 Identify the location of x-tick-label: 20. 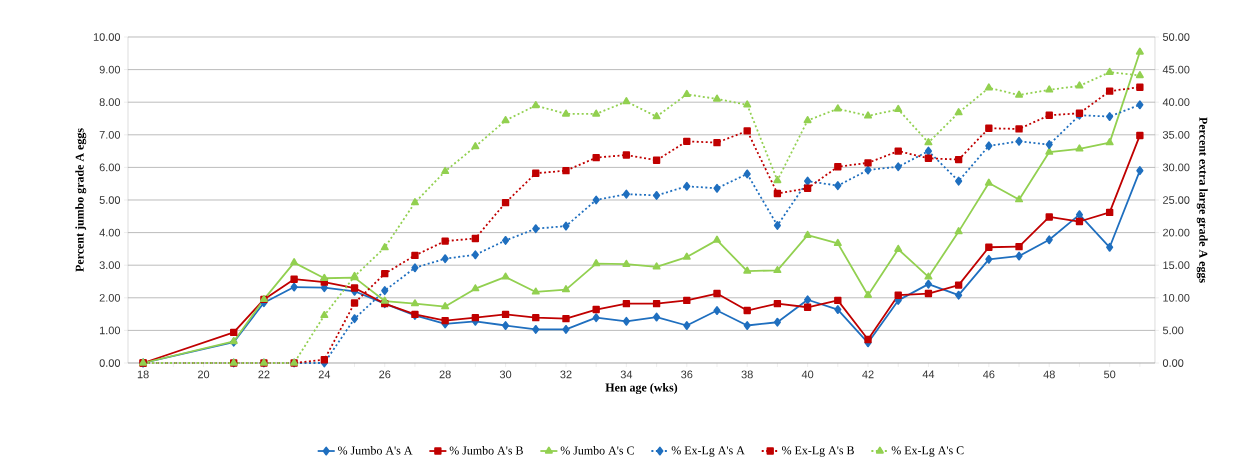
(203, 374).